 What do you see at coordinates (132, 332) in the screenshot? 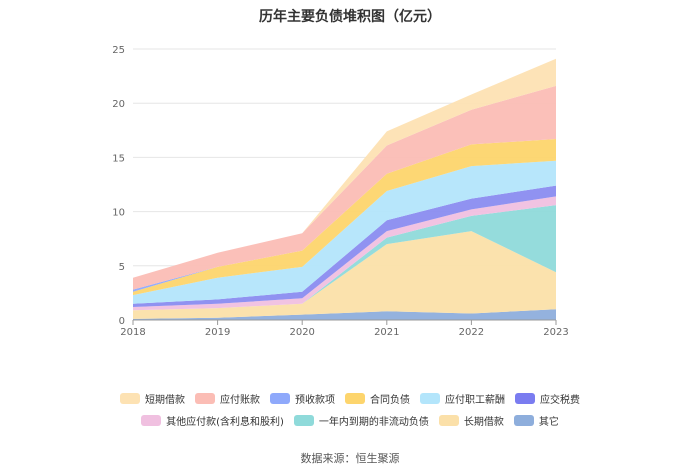
I see `x-tick-label: 2018` at bounding box center [132, 332].